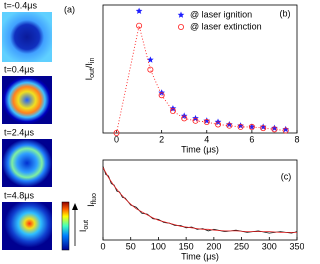  What do you see at coordinates (65, 226) in the screenshot?
I see `colorbar` at bounding box center [65, 226].